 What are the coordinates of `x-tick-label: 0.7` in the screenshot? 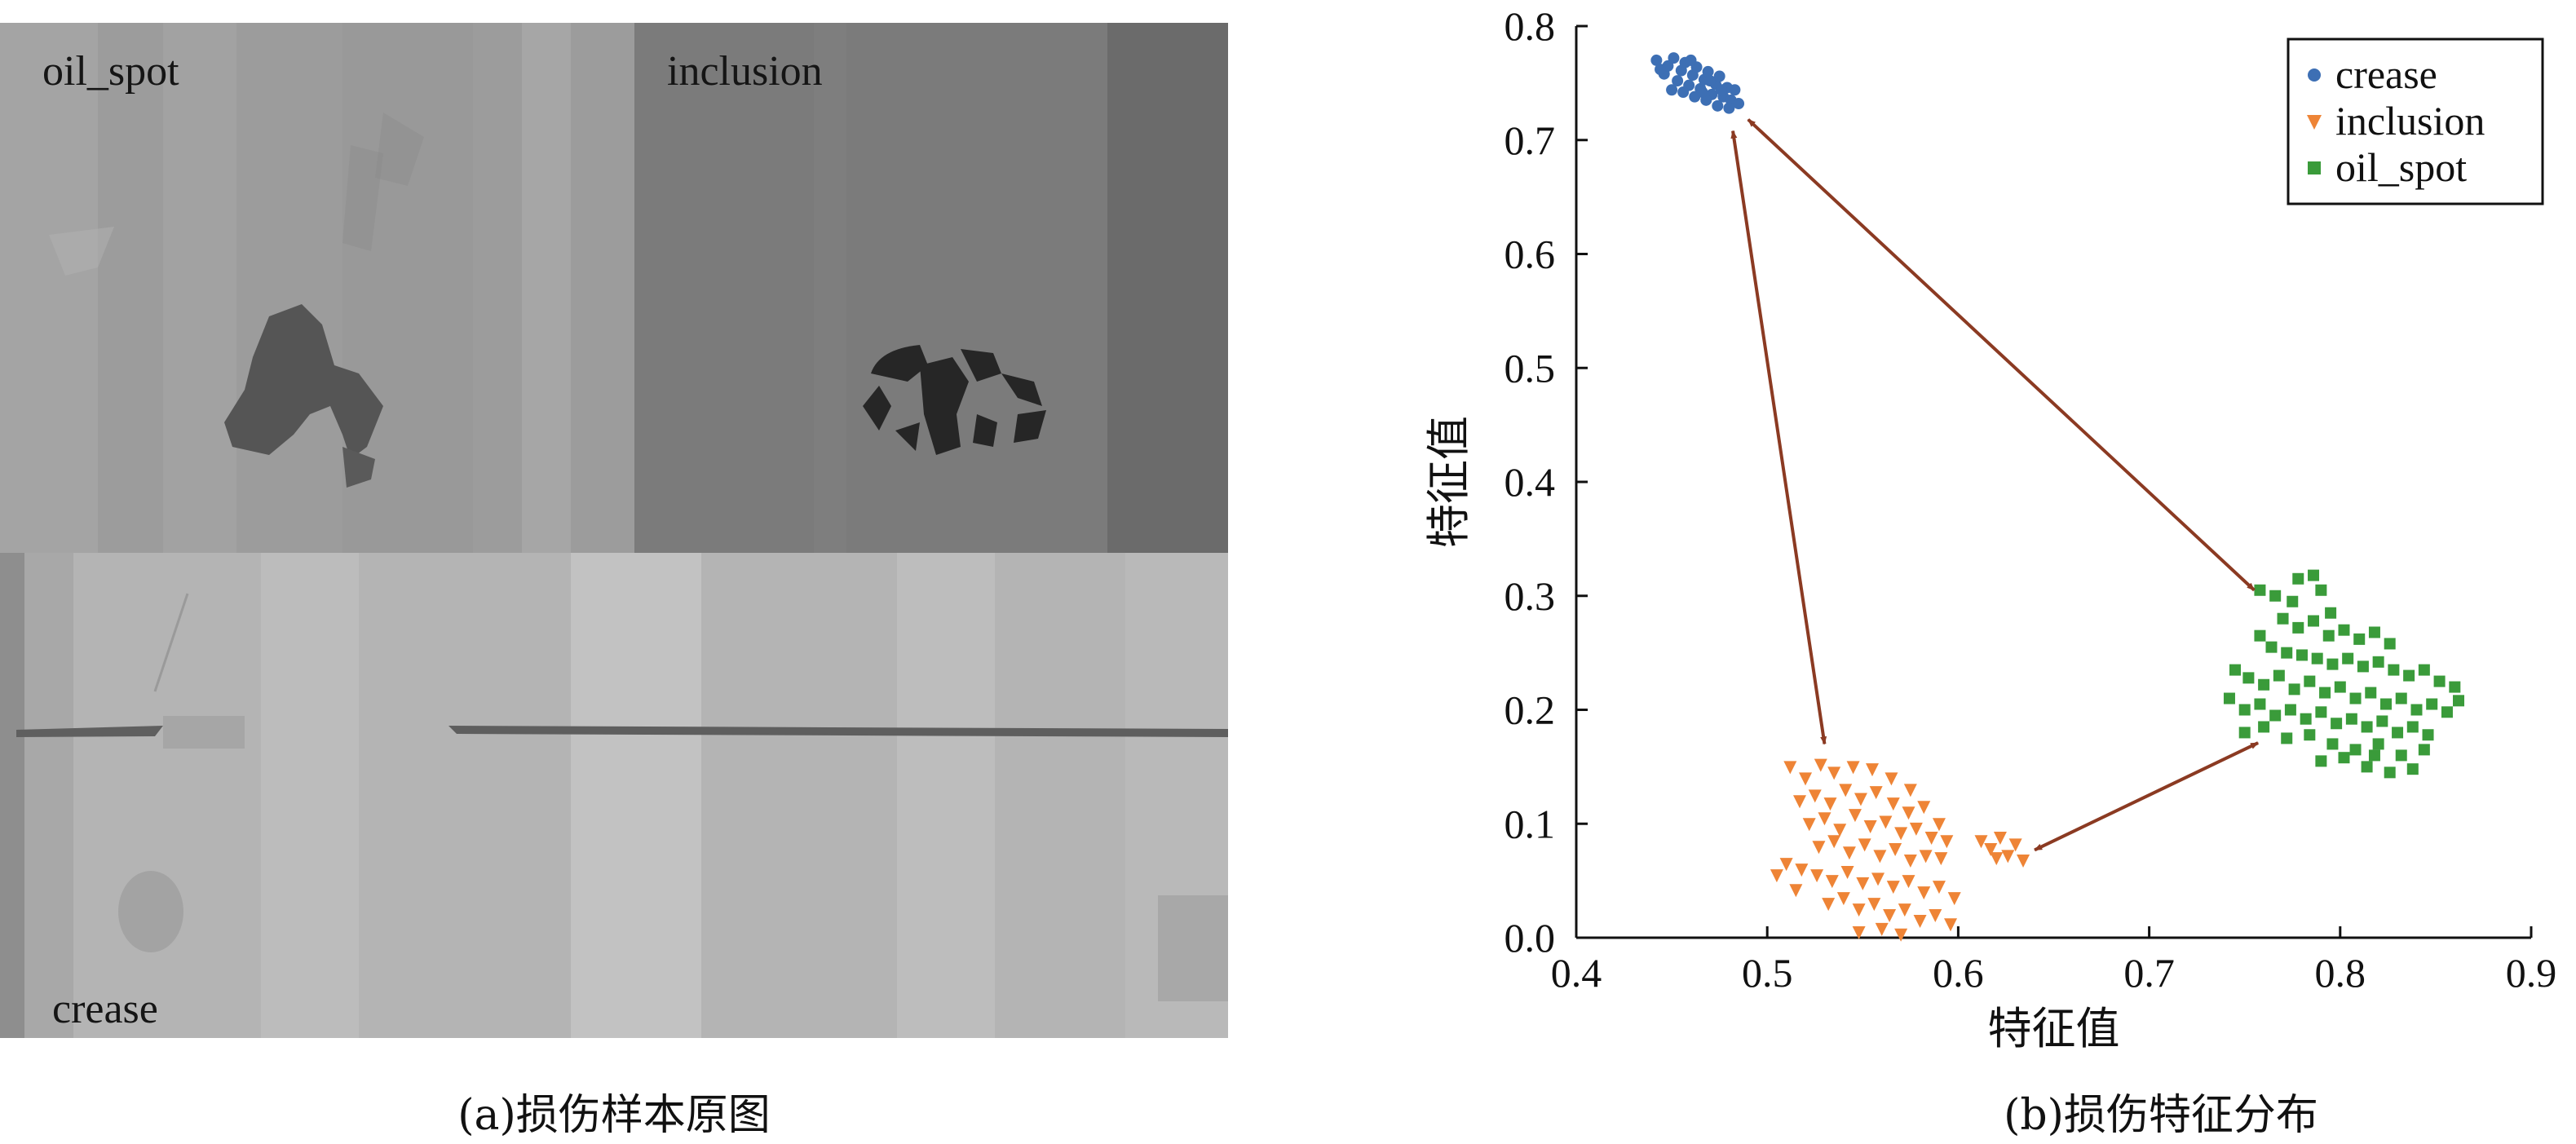 It's located at (2149, 973).